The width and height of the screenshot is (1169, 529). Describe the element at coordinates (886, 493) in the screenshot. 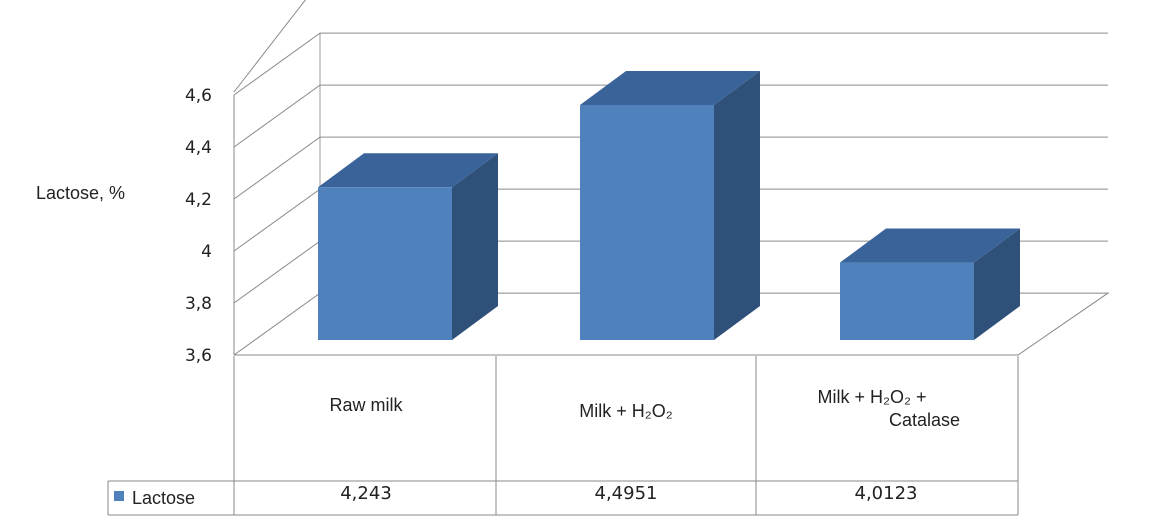

I see `value-milk-h2o2-catalase: 4,0123` at that location.